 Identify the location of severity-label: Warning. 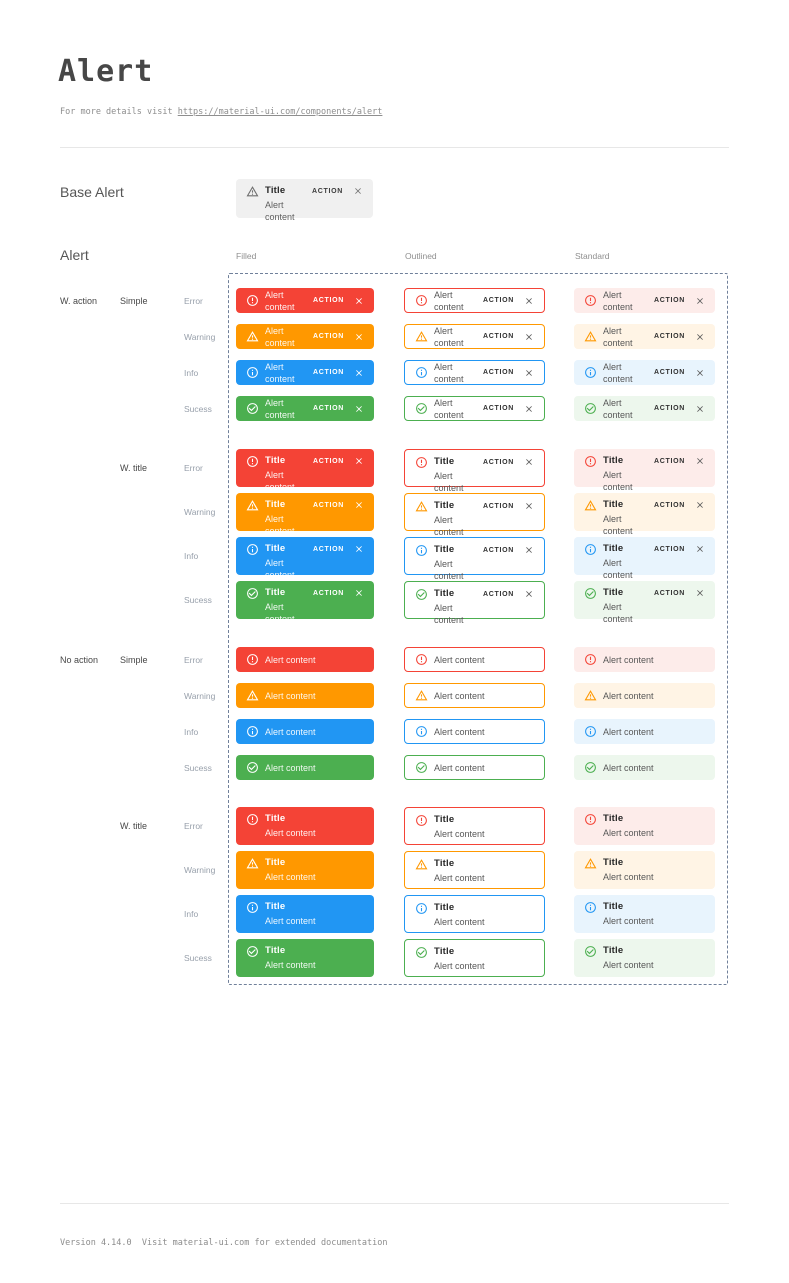
(200, 870).